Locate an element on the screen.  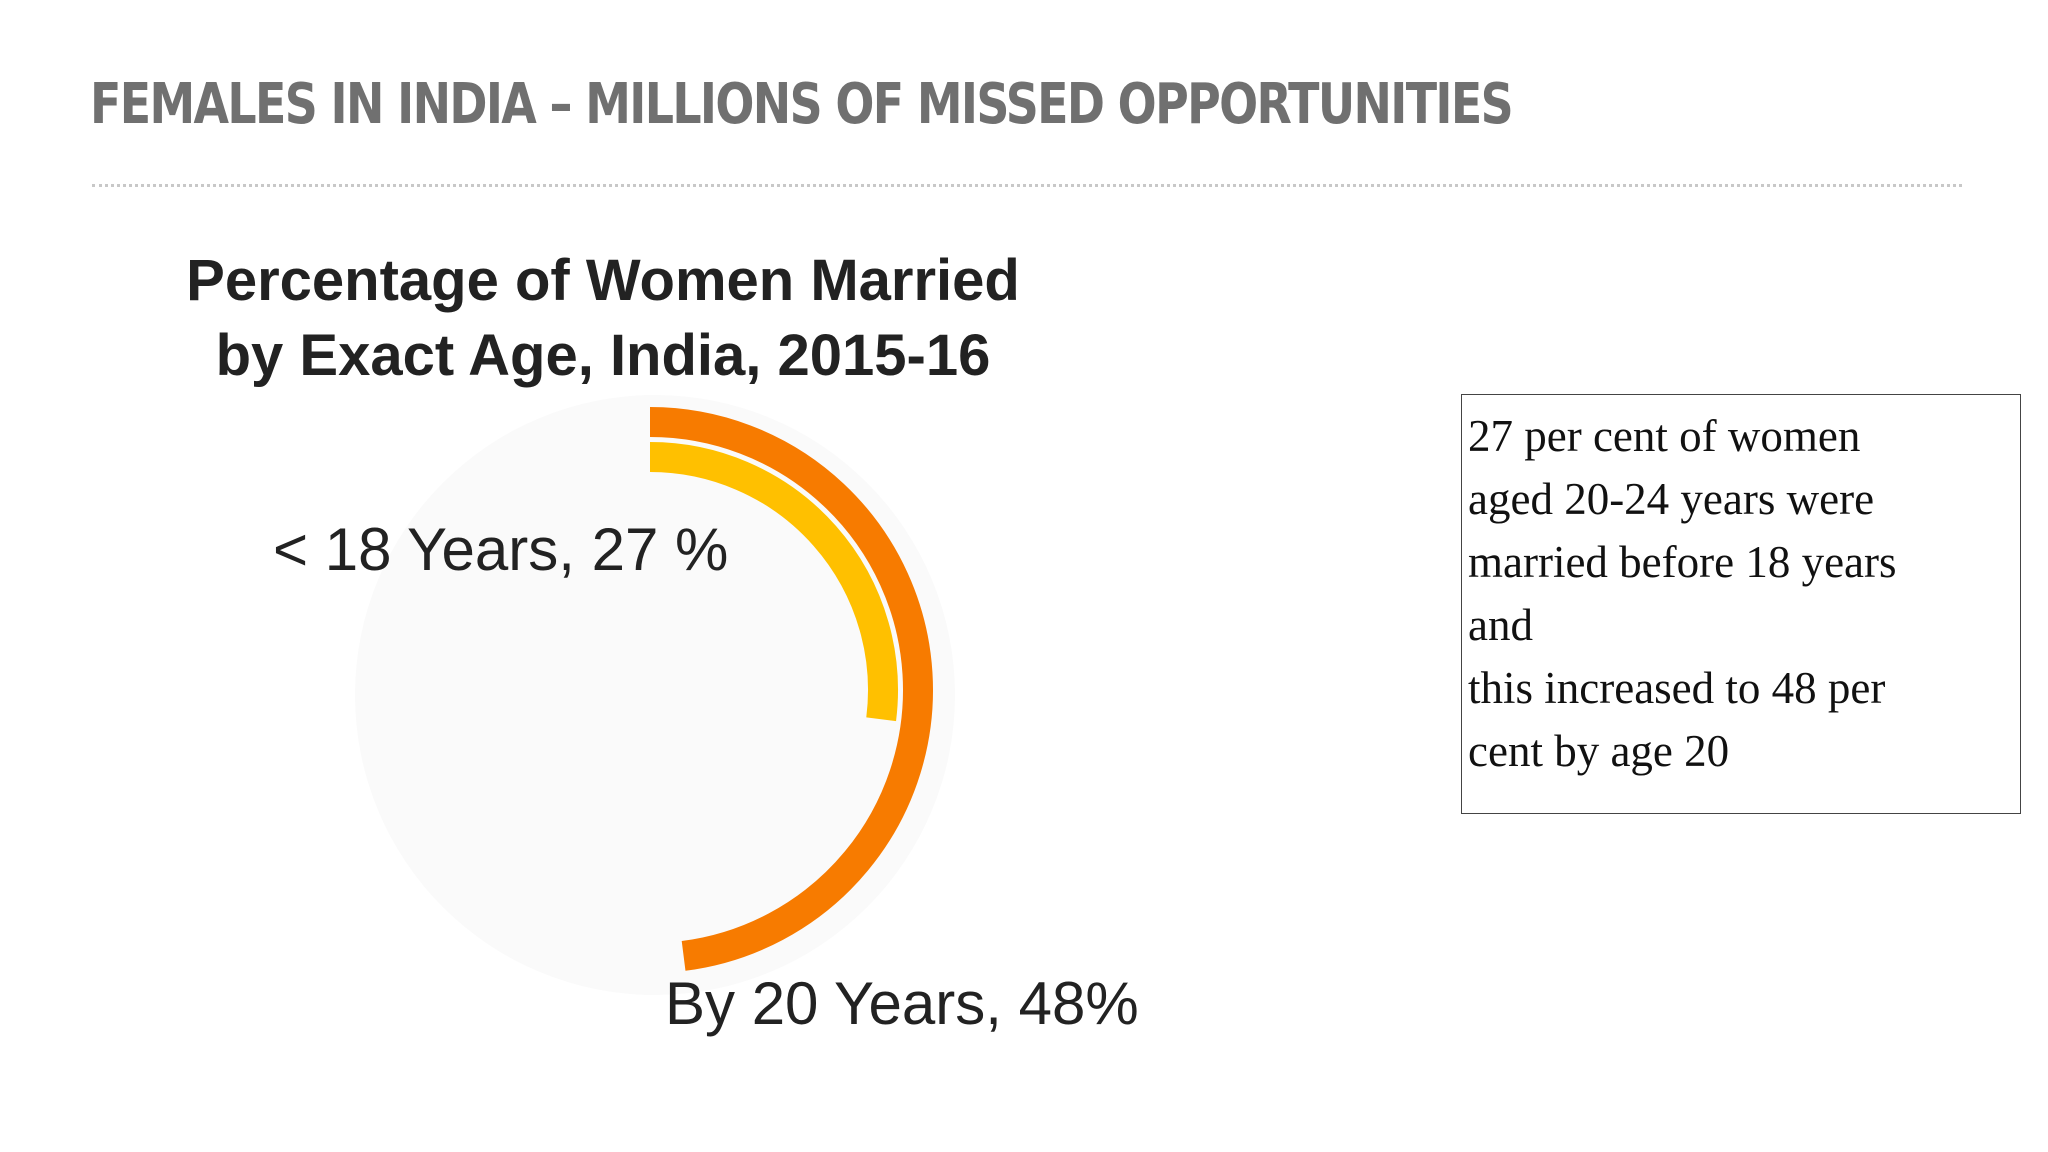
title-divider is located at coordinates (1027, 185).